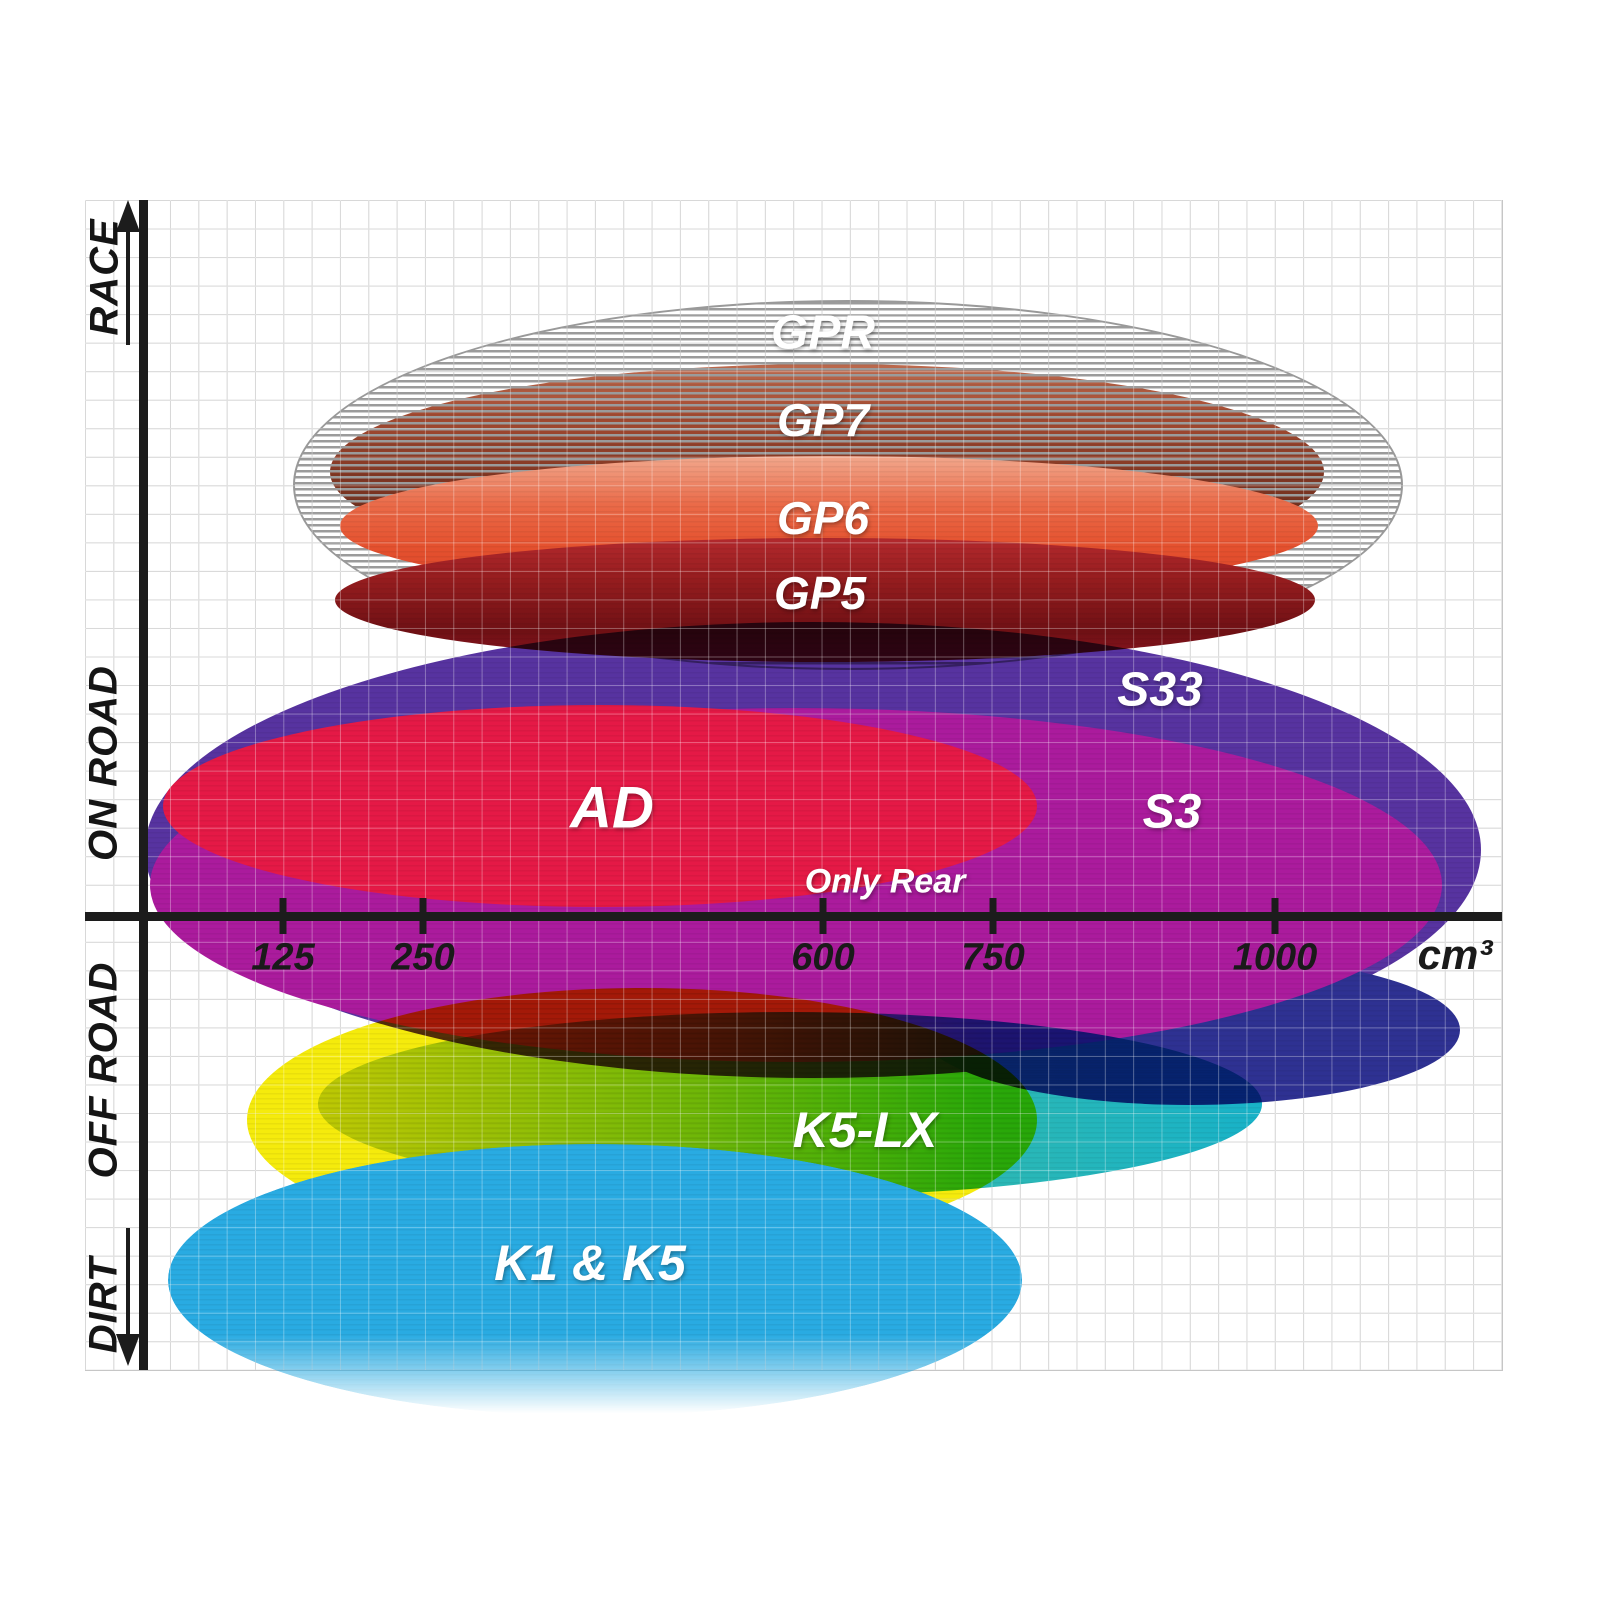  What do you see at coordinates (823, 420) in the screenshot?
I see `region-label-gp7: GP7` at bounding box center [823, 420].